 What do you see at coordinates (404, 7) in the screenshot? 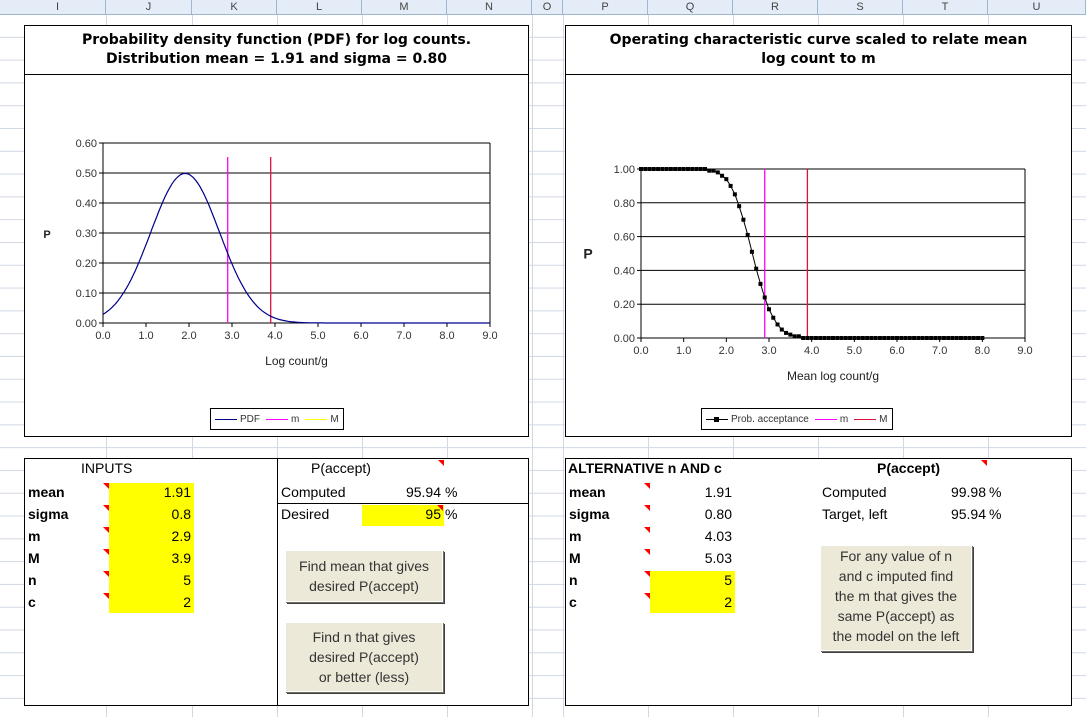
I see `column-header: M` at bounding box center [404, 7].